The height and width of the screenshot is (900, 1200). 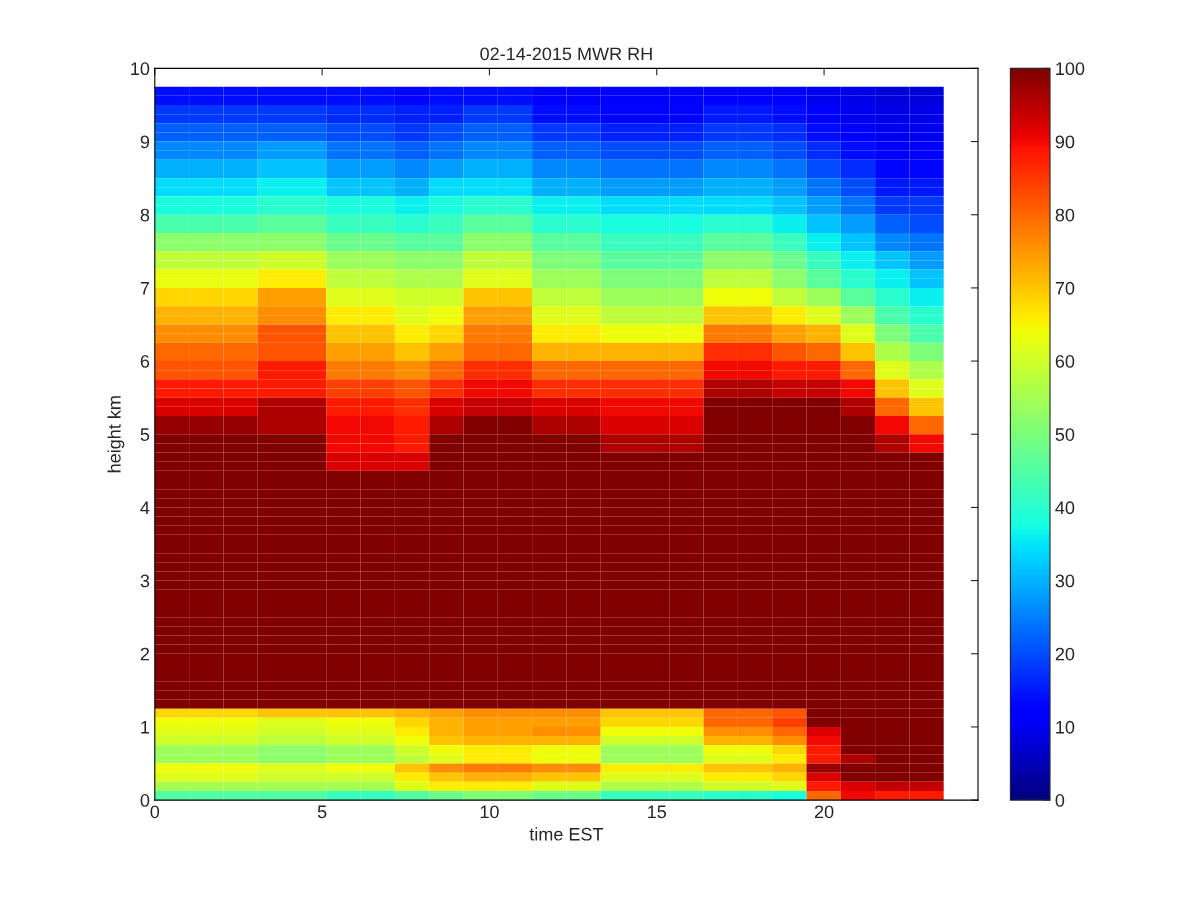 I want to click on y-tick-label: 5, so click(x=145, y=434).